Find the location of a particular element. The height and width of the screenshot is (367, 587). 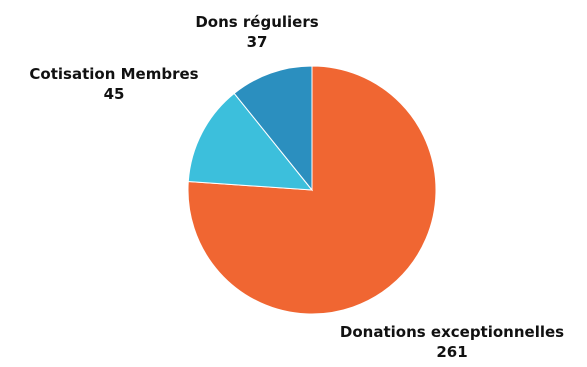

slice-label-name: Dons réguliers is located at coordinates (256, 22).